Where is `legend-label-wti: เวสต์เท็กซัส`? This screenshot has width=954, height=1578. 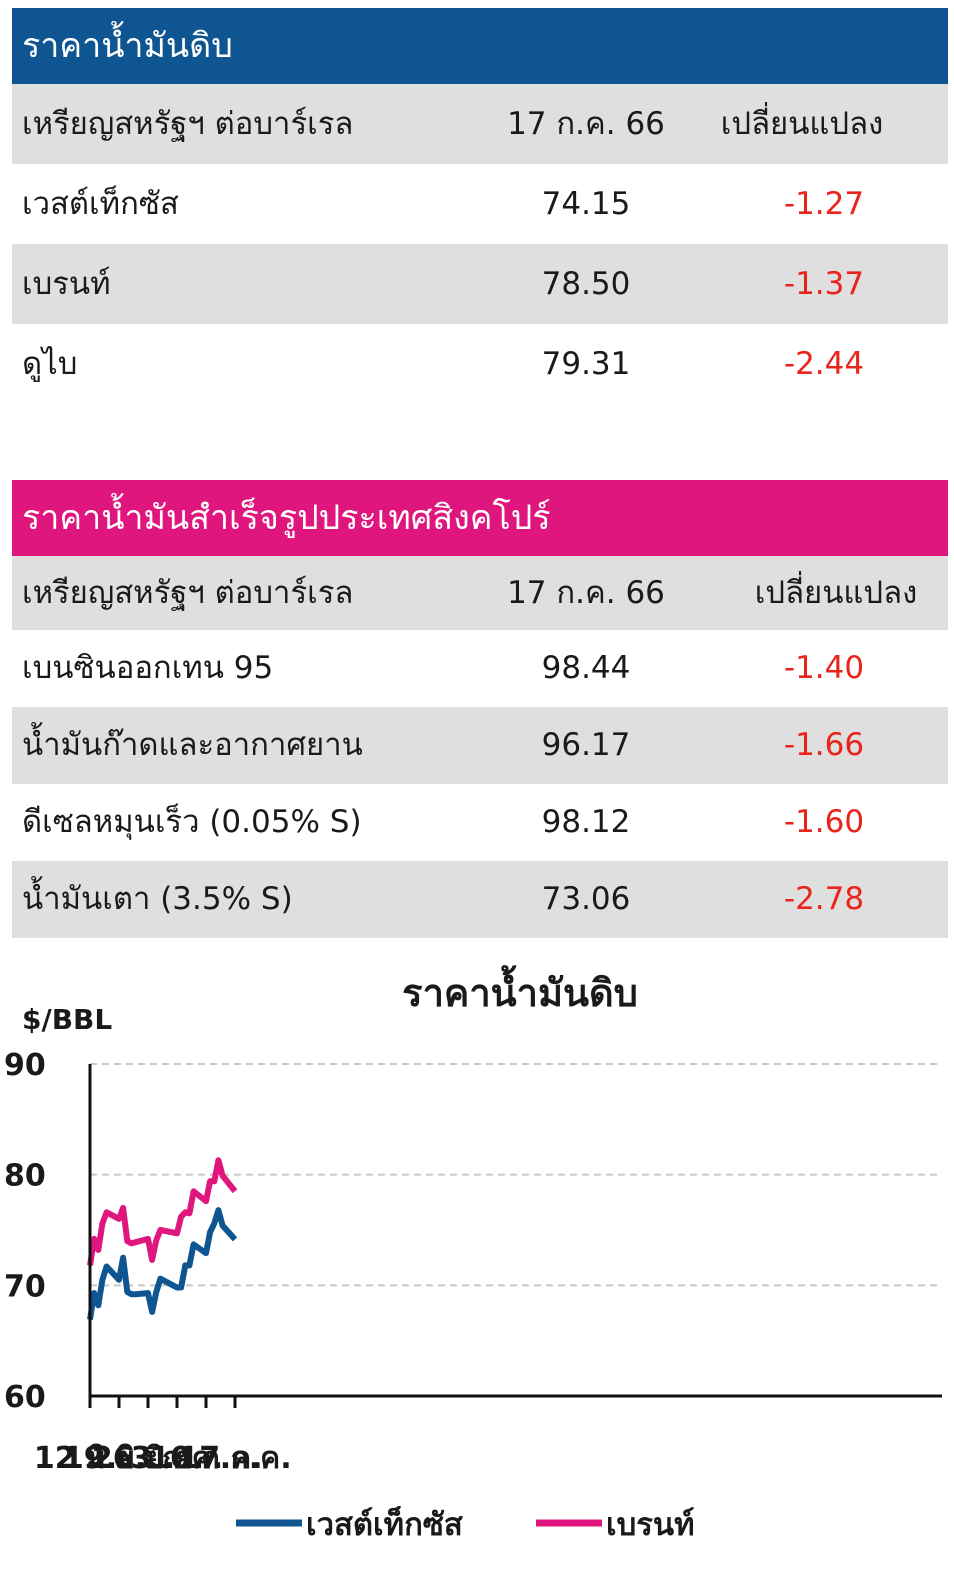 legend-label-wti: เวสต์เท็กซัส is located at coordinates (384, 1524).